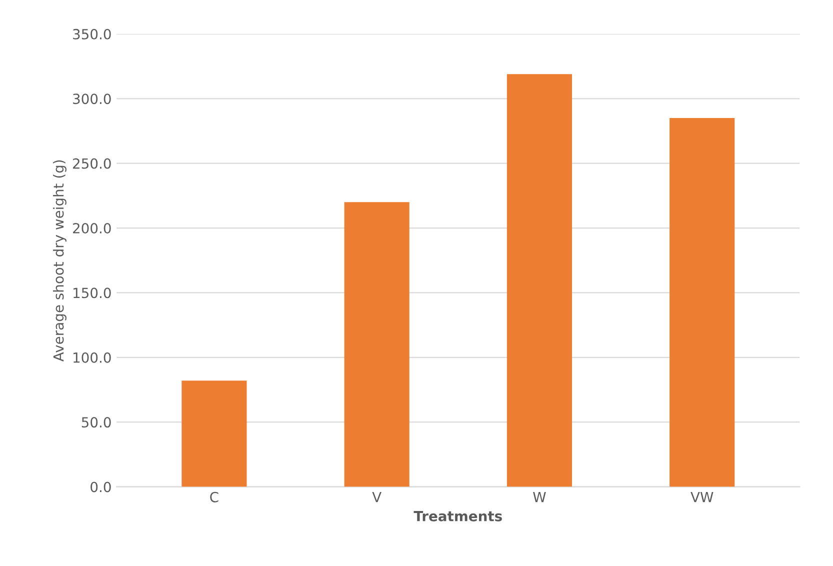  What do you see at coordinates (702, 497) in the screenshot?
I see `x-tick-label: VW` at bounding box center [702, 497].